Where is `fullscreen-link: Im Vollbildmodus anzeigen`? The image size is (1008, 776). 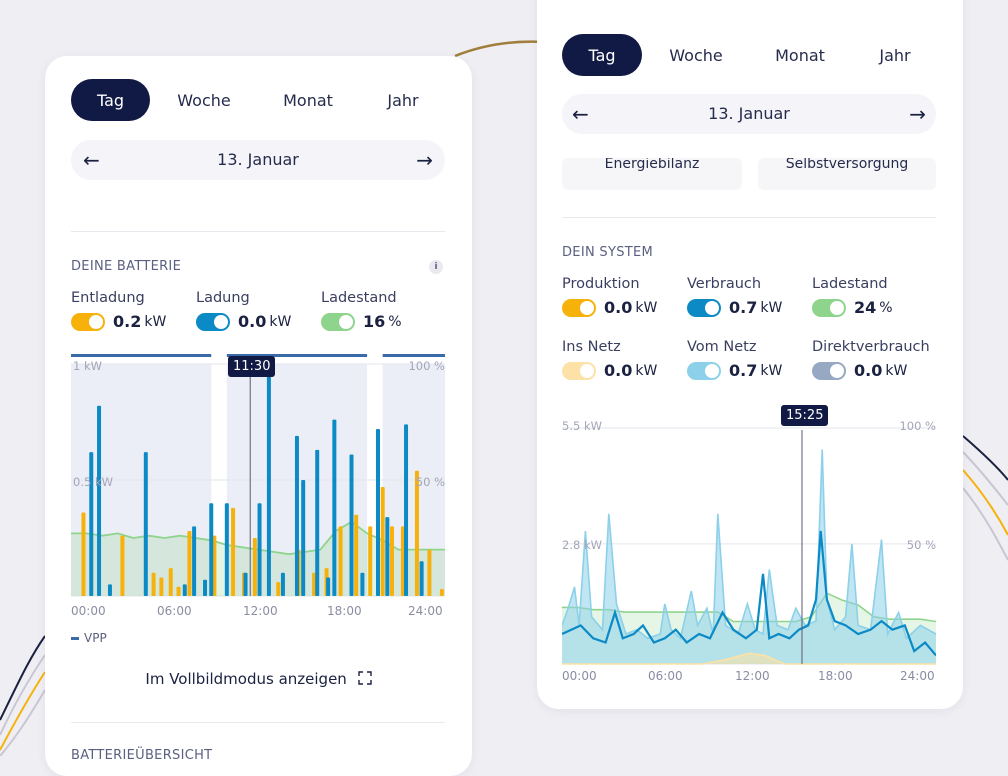
fullscreen-link: Im Vollbildmodus anzeigen is located at coordinates (258, 679).